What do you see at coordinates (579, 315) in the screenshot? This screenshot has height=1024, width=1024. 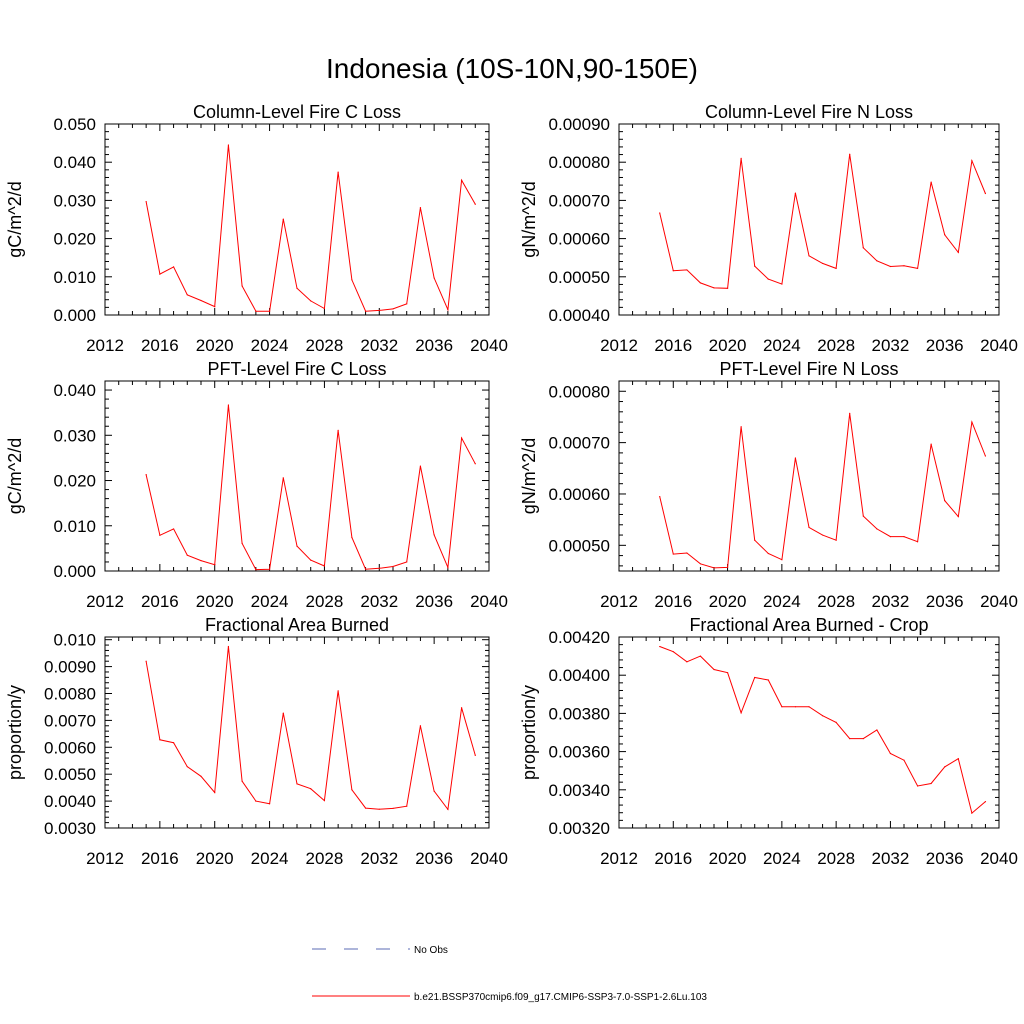 I see `y-tick-label: 0.00040` at bounding box center [579, 315].